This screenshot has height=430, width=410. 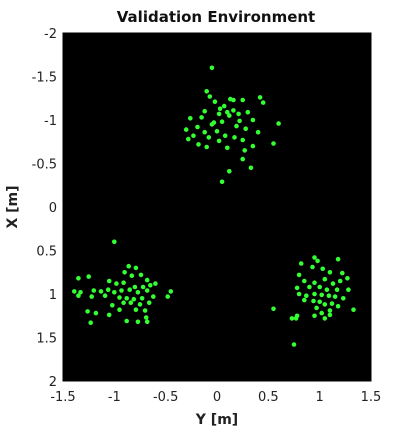 I want to click on x-tick-label: 1, so click(x=320, y=397).